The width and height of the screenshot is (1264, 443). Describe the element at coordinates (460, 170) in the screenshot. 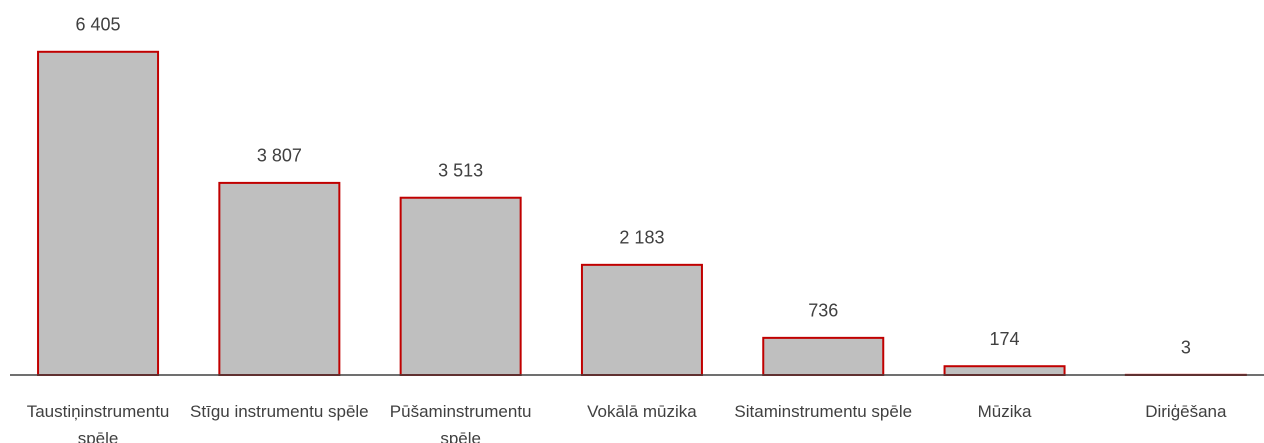

I see `data-label: 3 513` at that location.